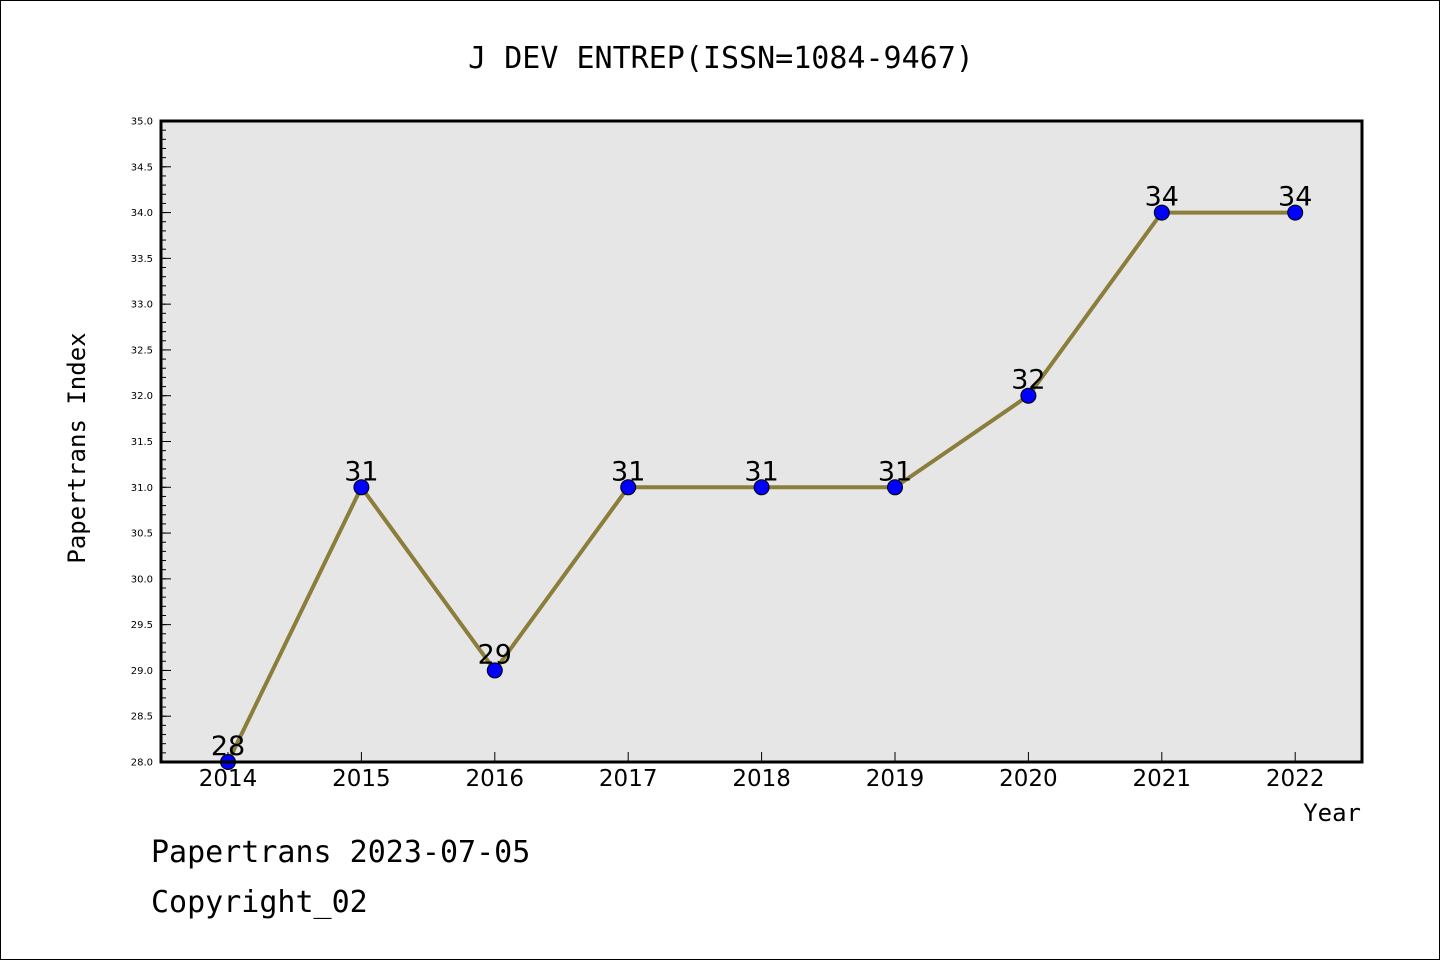 The width and height of the screenshot is (1440, 961). What do you see at coordinates (1028, 779) in the screenshot?
I see `x-tick-label: 2020` at bounding box center [1028, 779].